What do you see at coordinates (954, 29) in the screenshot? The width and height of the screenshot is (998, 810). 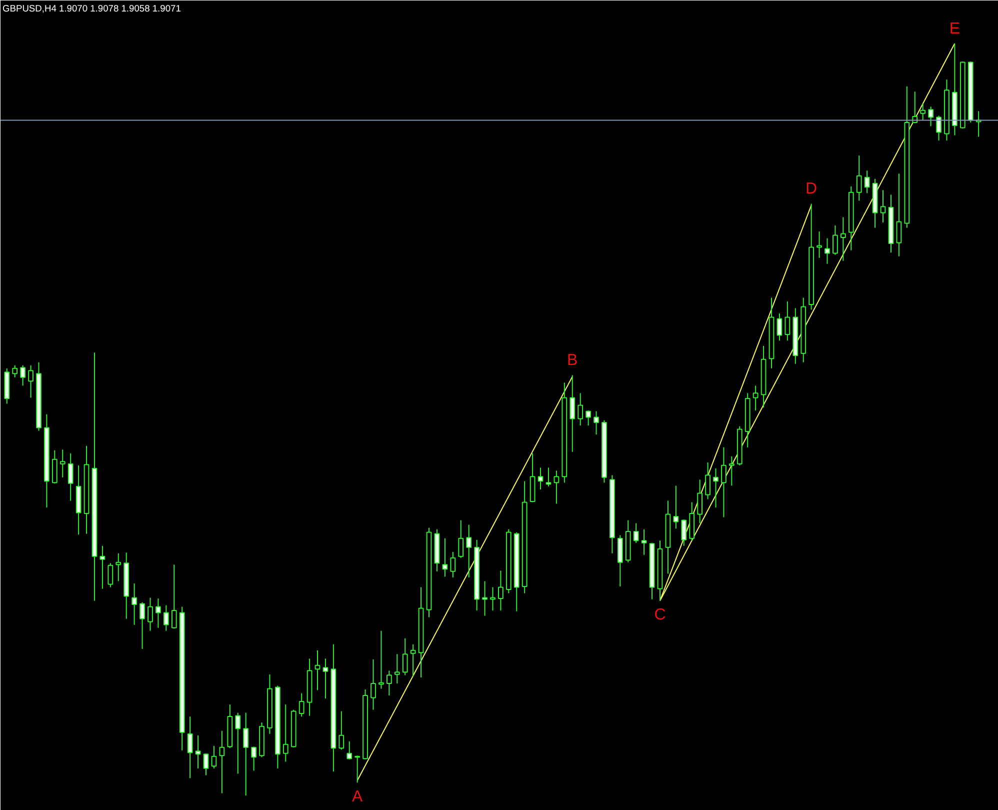 I see `annotation: E` at bounding box center [954, 29].